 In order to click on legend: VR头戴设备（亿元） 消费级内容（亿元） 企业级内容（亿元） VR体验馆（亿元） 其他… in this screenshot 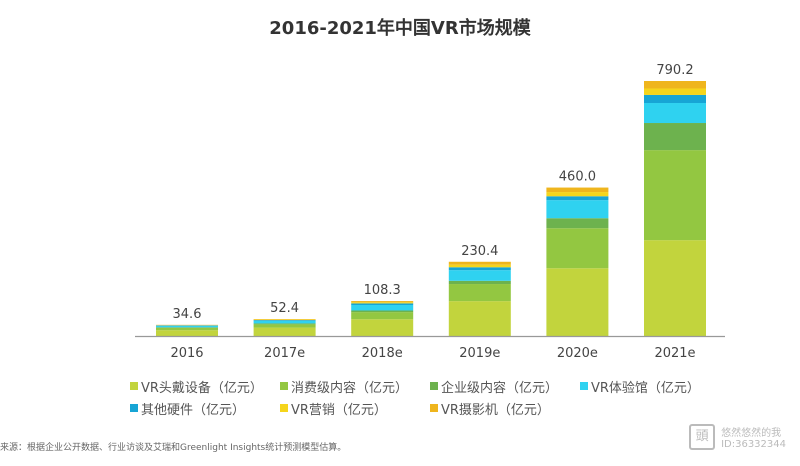, I will do `click(440, 397)`.